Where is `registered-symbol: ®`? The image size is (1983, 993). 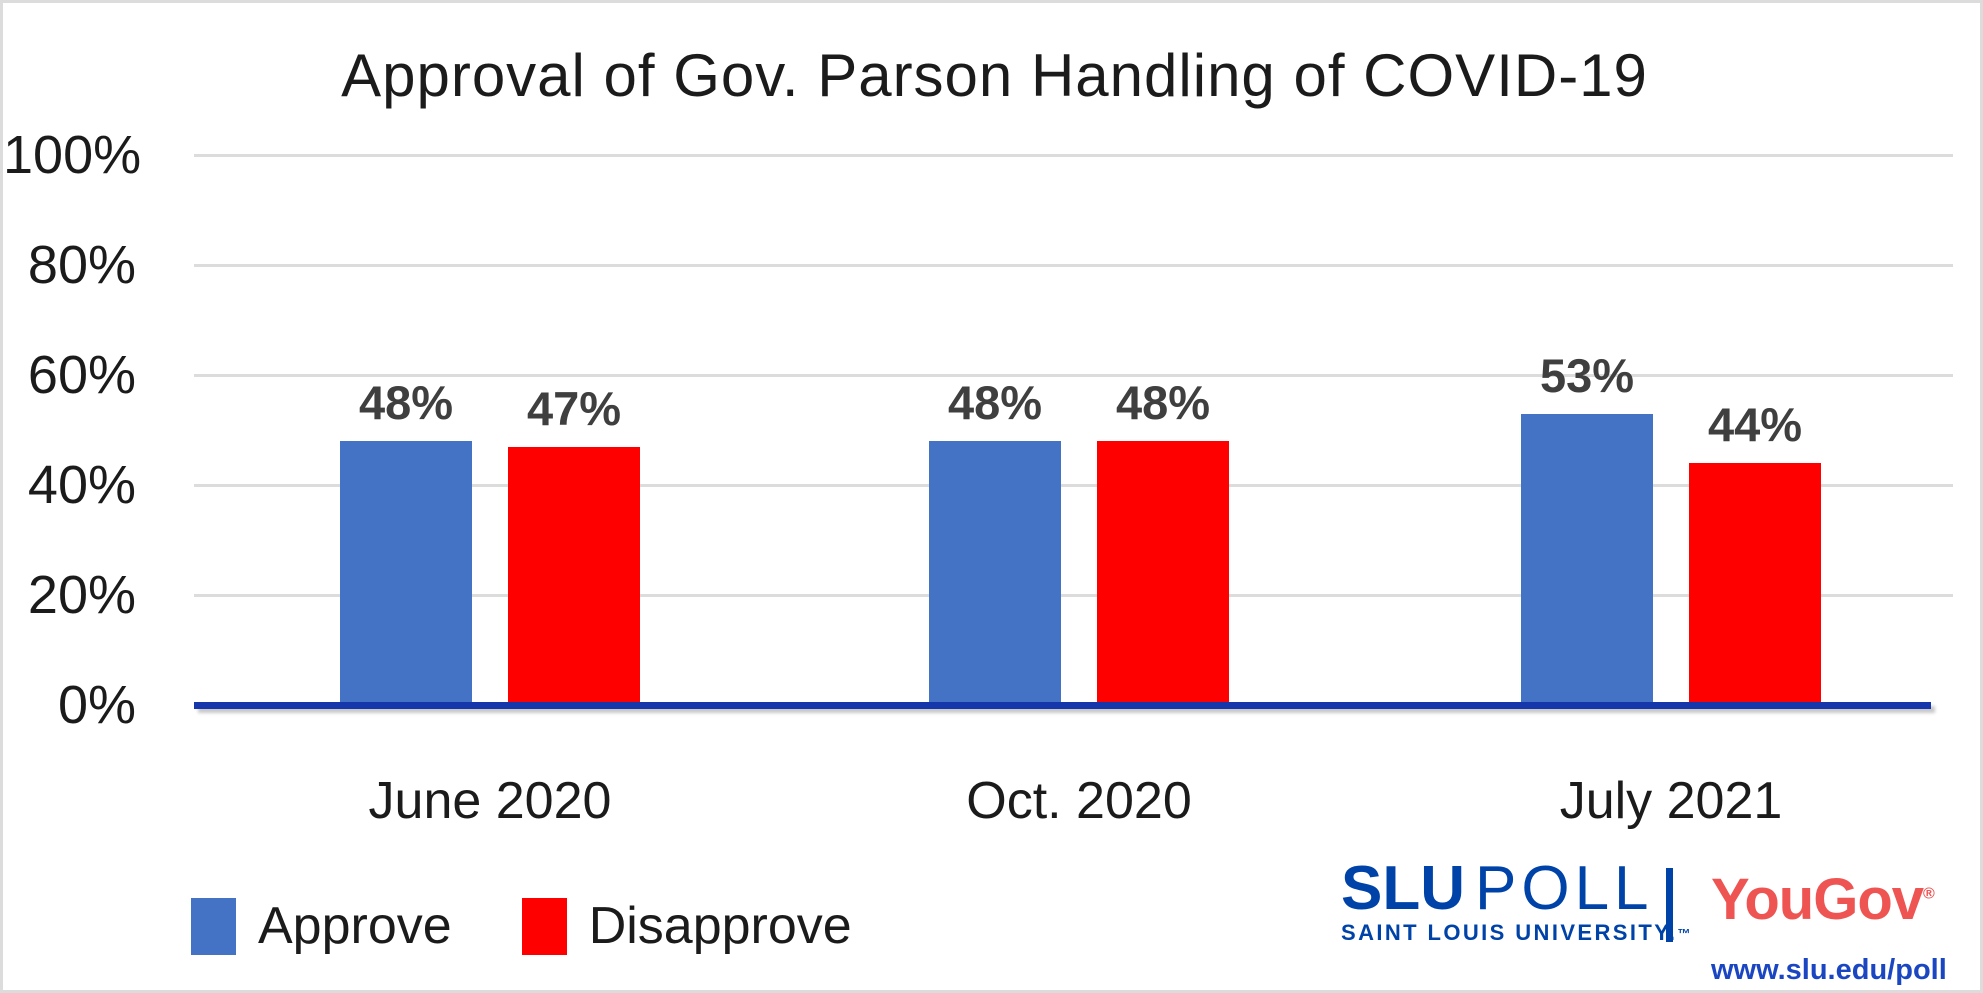
registered-symbol: ® is located at coordinates (1929, 894).